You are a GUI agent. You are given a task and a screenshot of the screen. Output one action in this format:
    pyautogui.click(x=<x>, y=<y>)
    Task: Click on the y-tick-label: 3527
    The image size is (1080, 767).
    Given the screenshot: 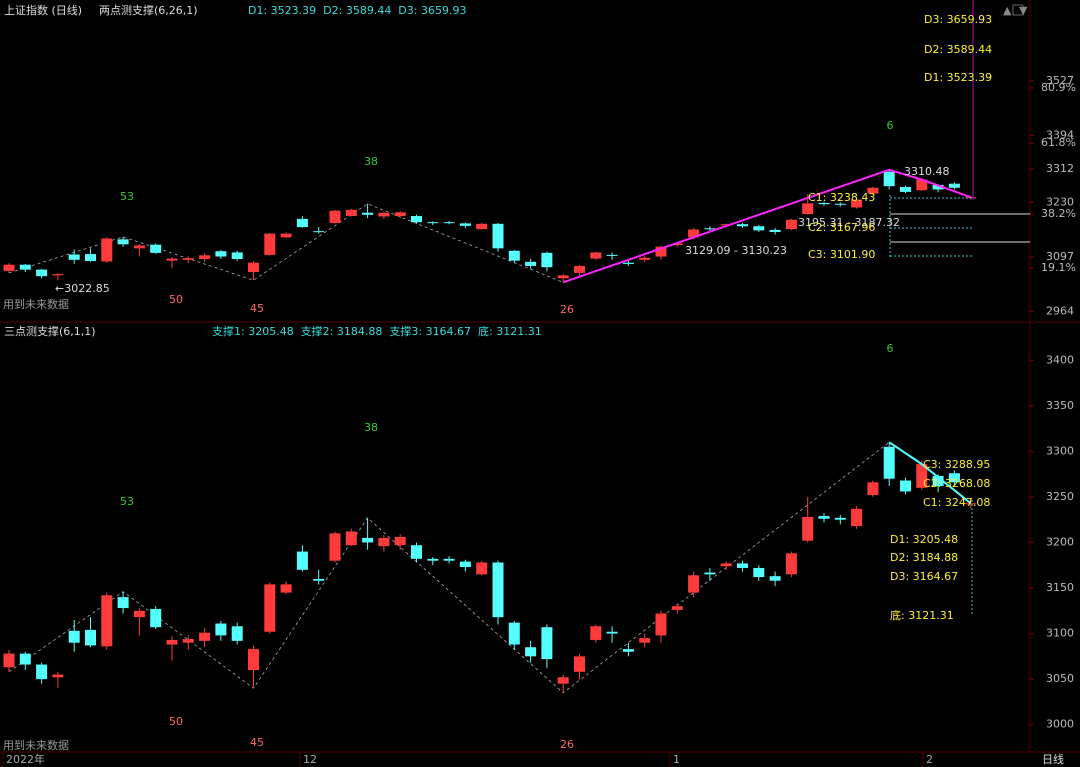 What is the action you would take?
    pyautogui.click(x=1060, y=80)
    